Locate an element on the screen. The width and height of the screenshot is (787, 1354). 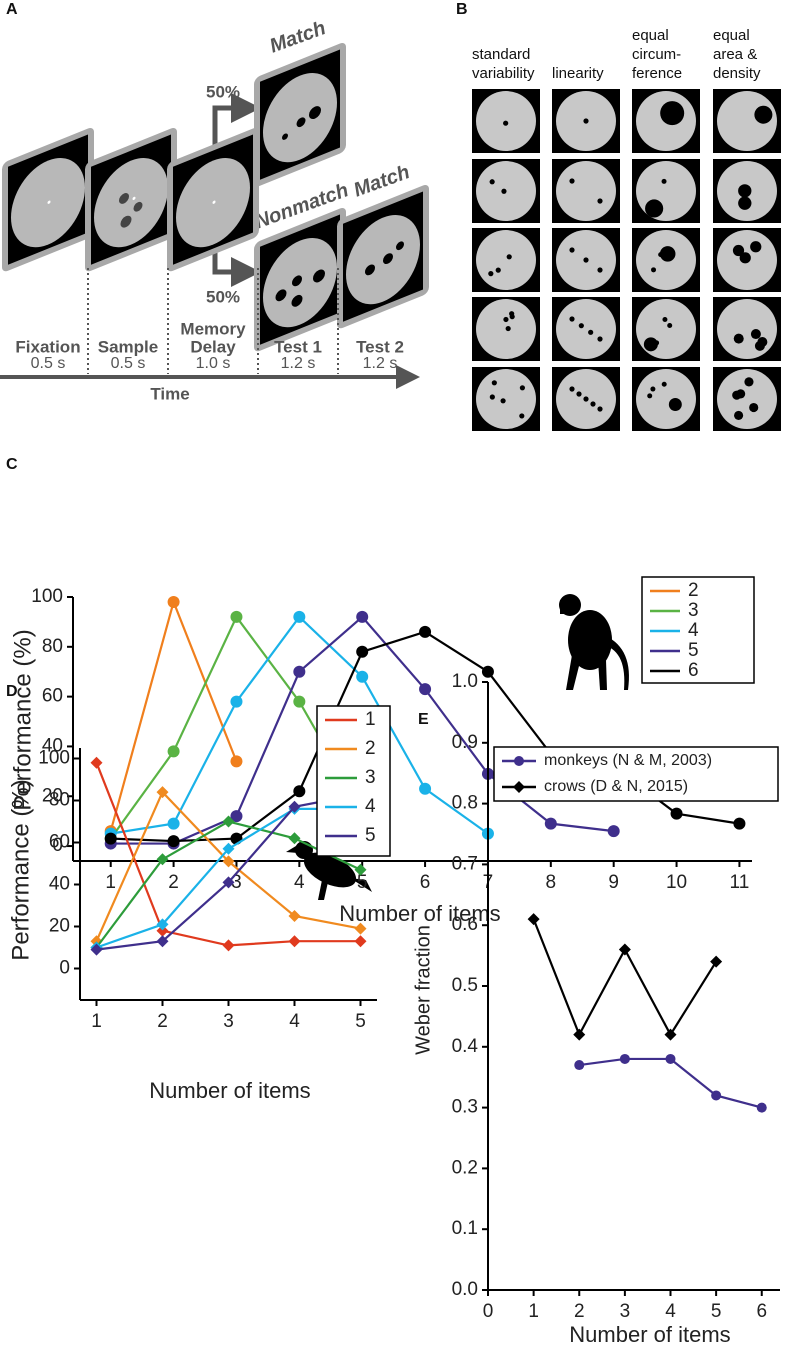
y-tick-label: 0.1 is located at coordinates (465, 1228).